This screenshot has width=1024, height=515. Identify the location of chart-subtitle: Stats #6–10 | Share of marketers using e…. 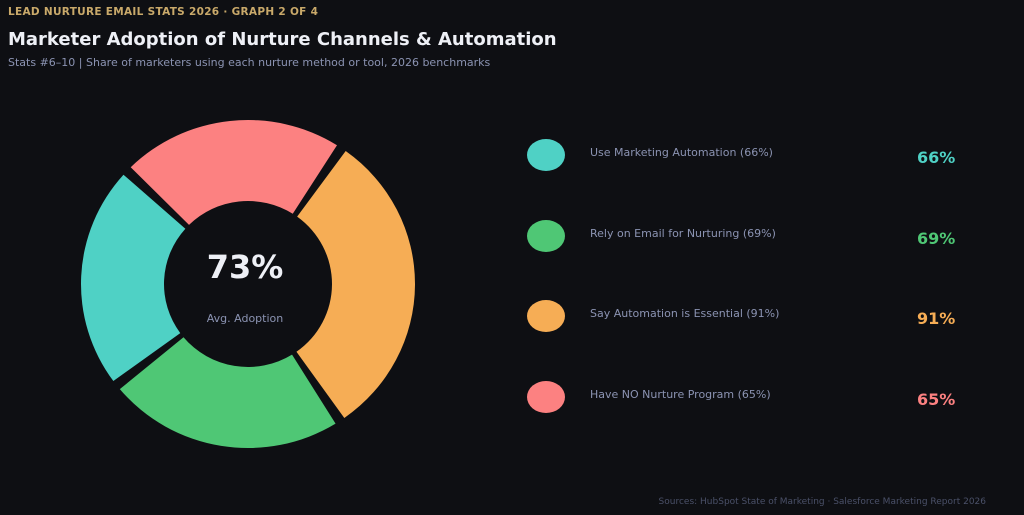
(249, 62).